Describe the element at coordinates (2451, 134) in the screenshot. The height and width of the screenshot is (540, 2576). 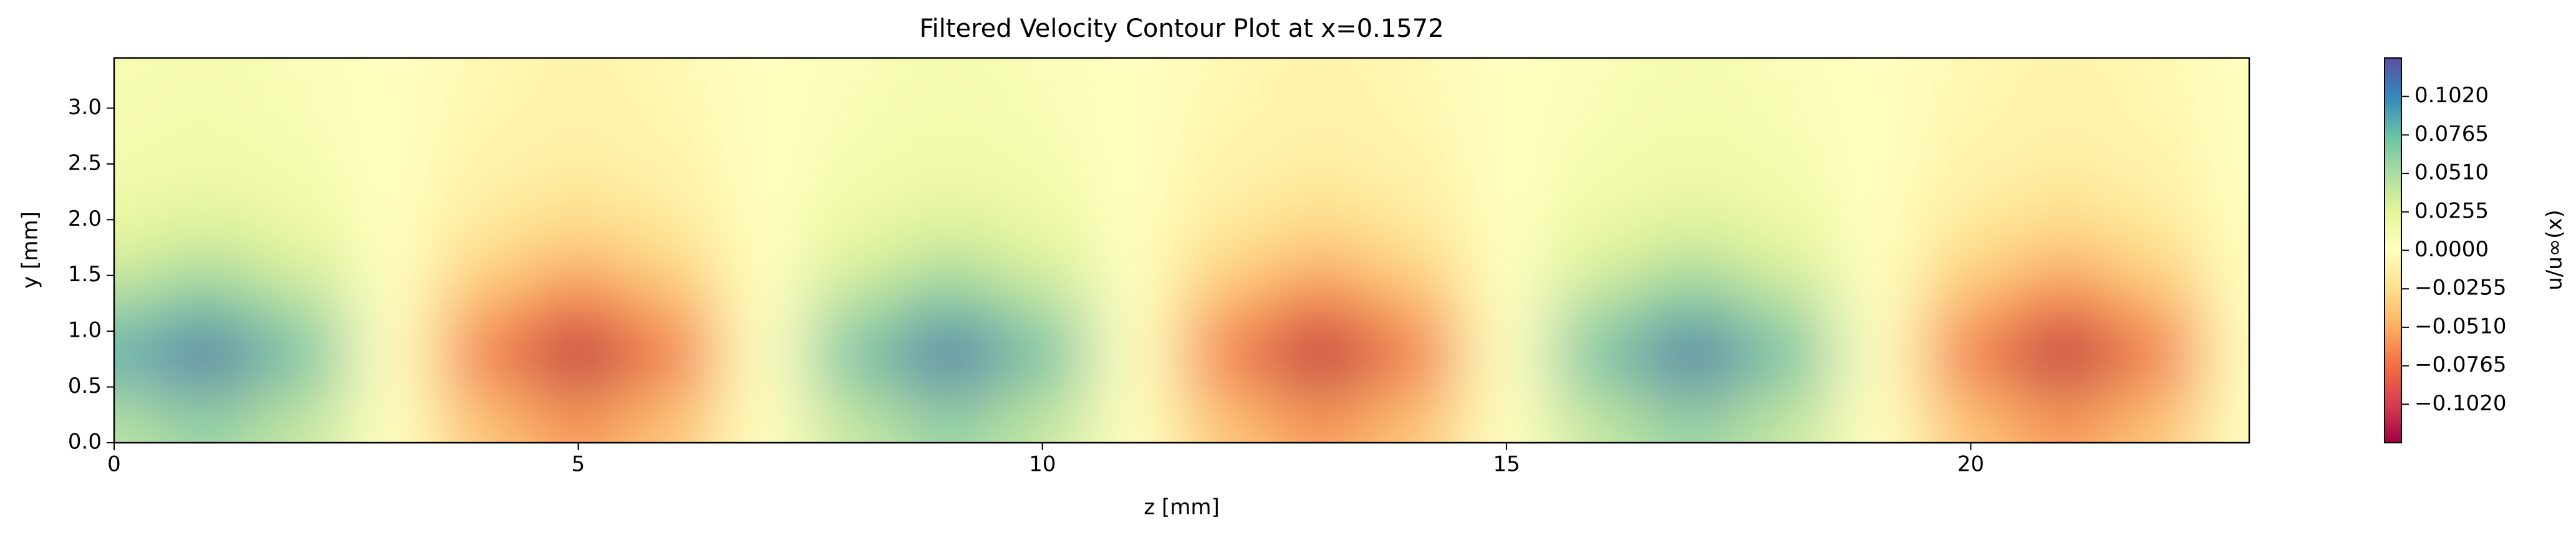
I see `colorbar-tick-label: 0.0765` at that location.